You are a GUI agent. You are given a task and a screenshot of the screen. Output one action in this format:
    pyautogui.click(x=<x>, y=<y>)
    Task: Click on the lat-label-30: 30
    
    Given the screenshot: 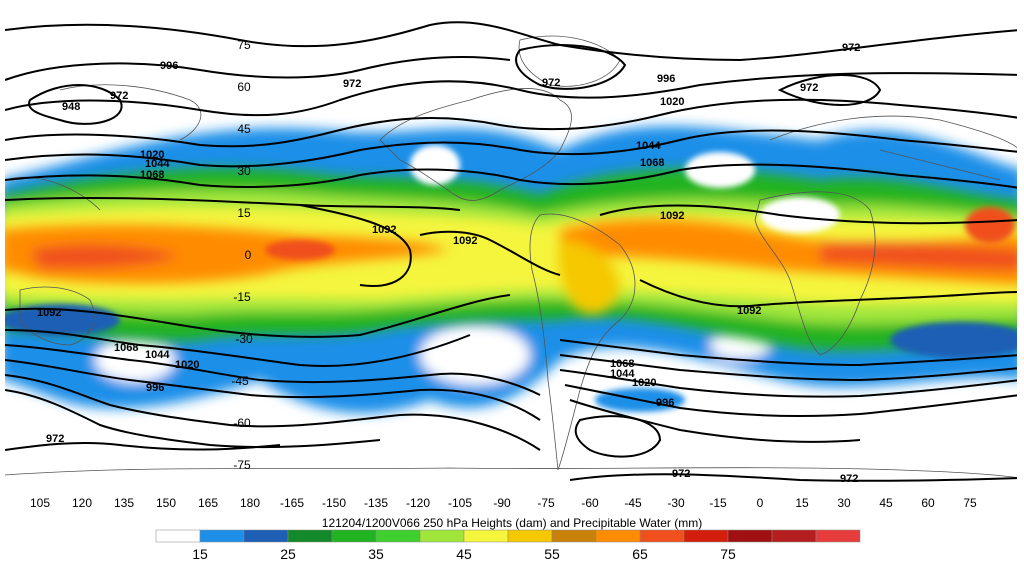 What is the action you would take?
    pyautogui.click(x=244, y=171)
    